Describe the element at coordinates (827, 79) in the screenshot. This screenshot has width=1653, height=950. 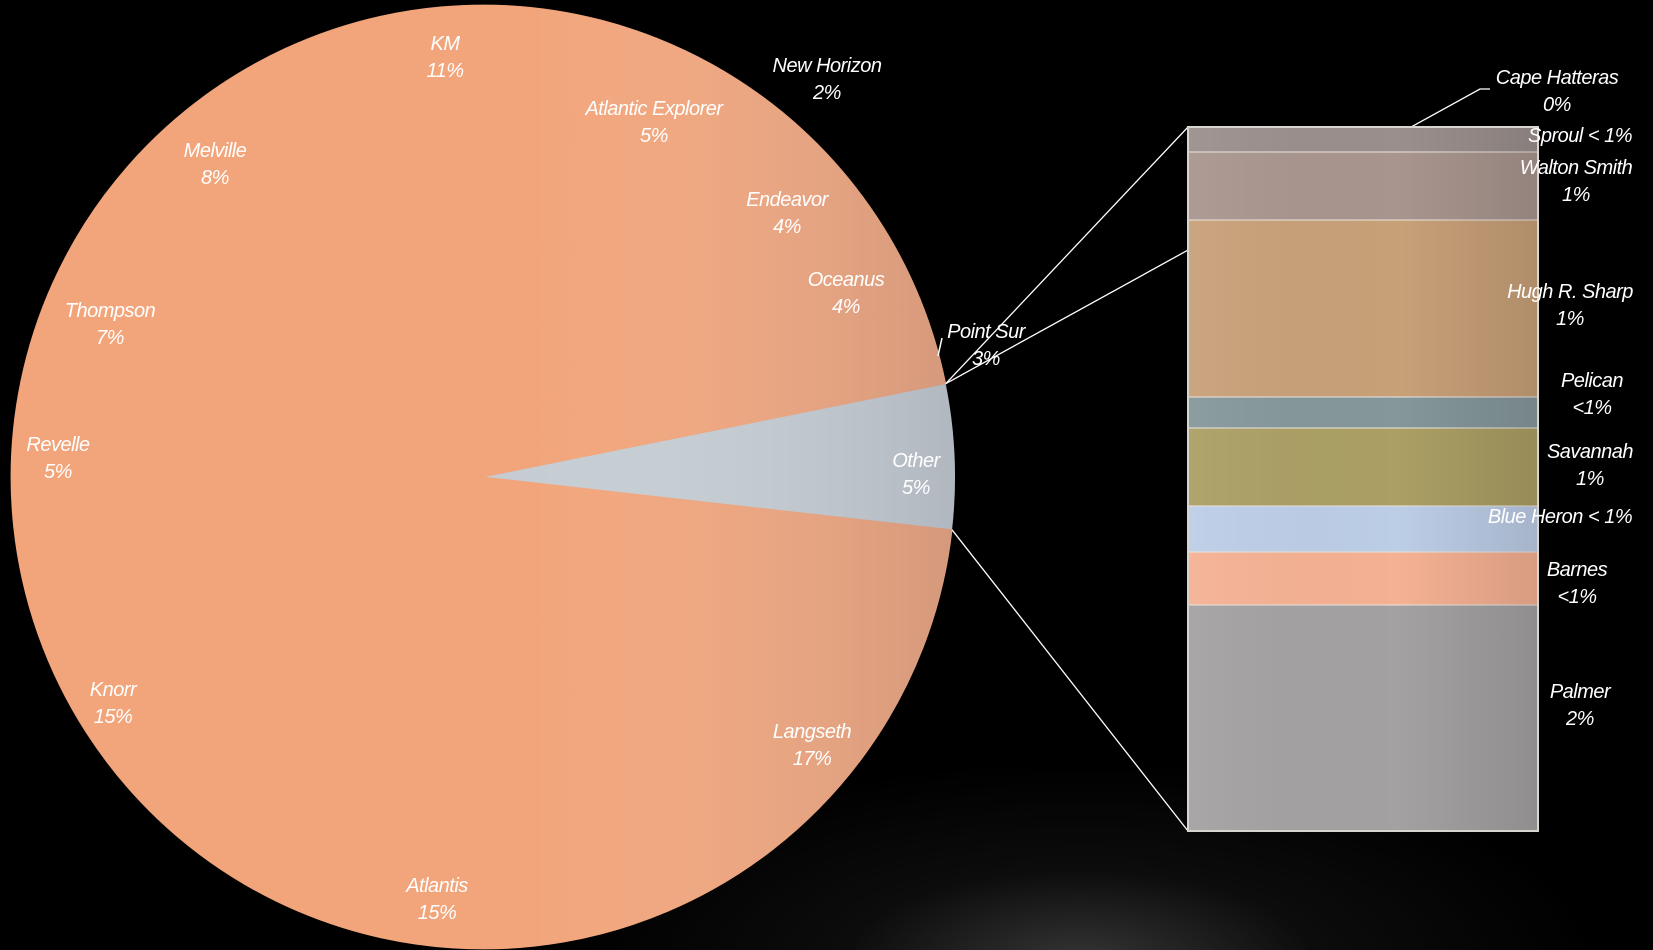
I see `pie-label-new-horizon: New Horizon 2%` at that location.